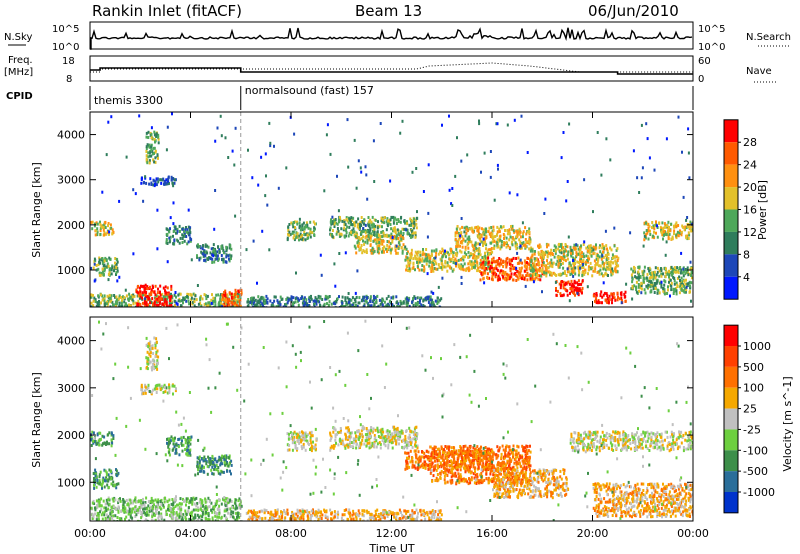  Describe the element at coordinates (759, 71) in the screenshot. I see `nave-label: Nave` at that location.